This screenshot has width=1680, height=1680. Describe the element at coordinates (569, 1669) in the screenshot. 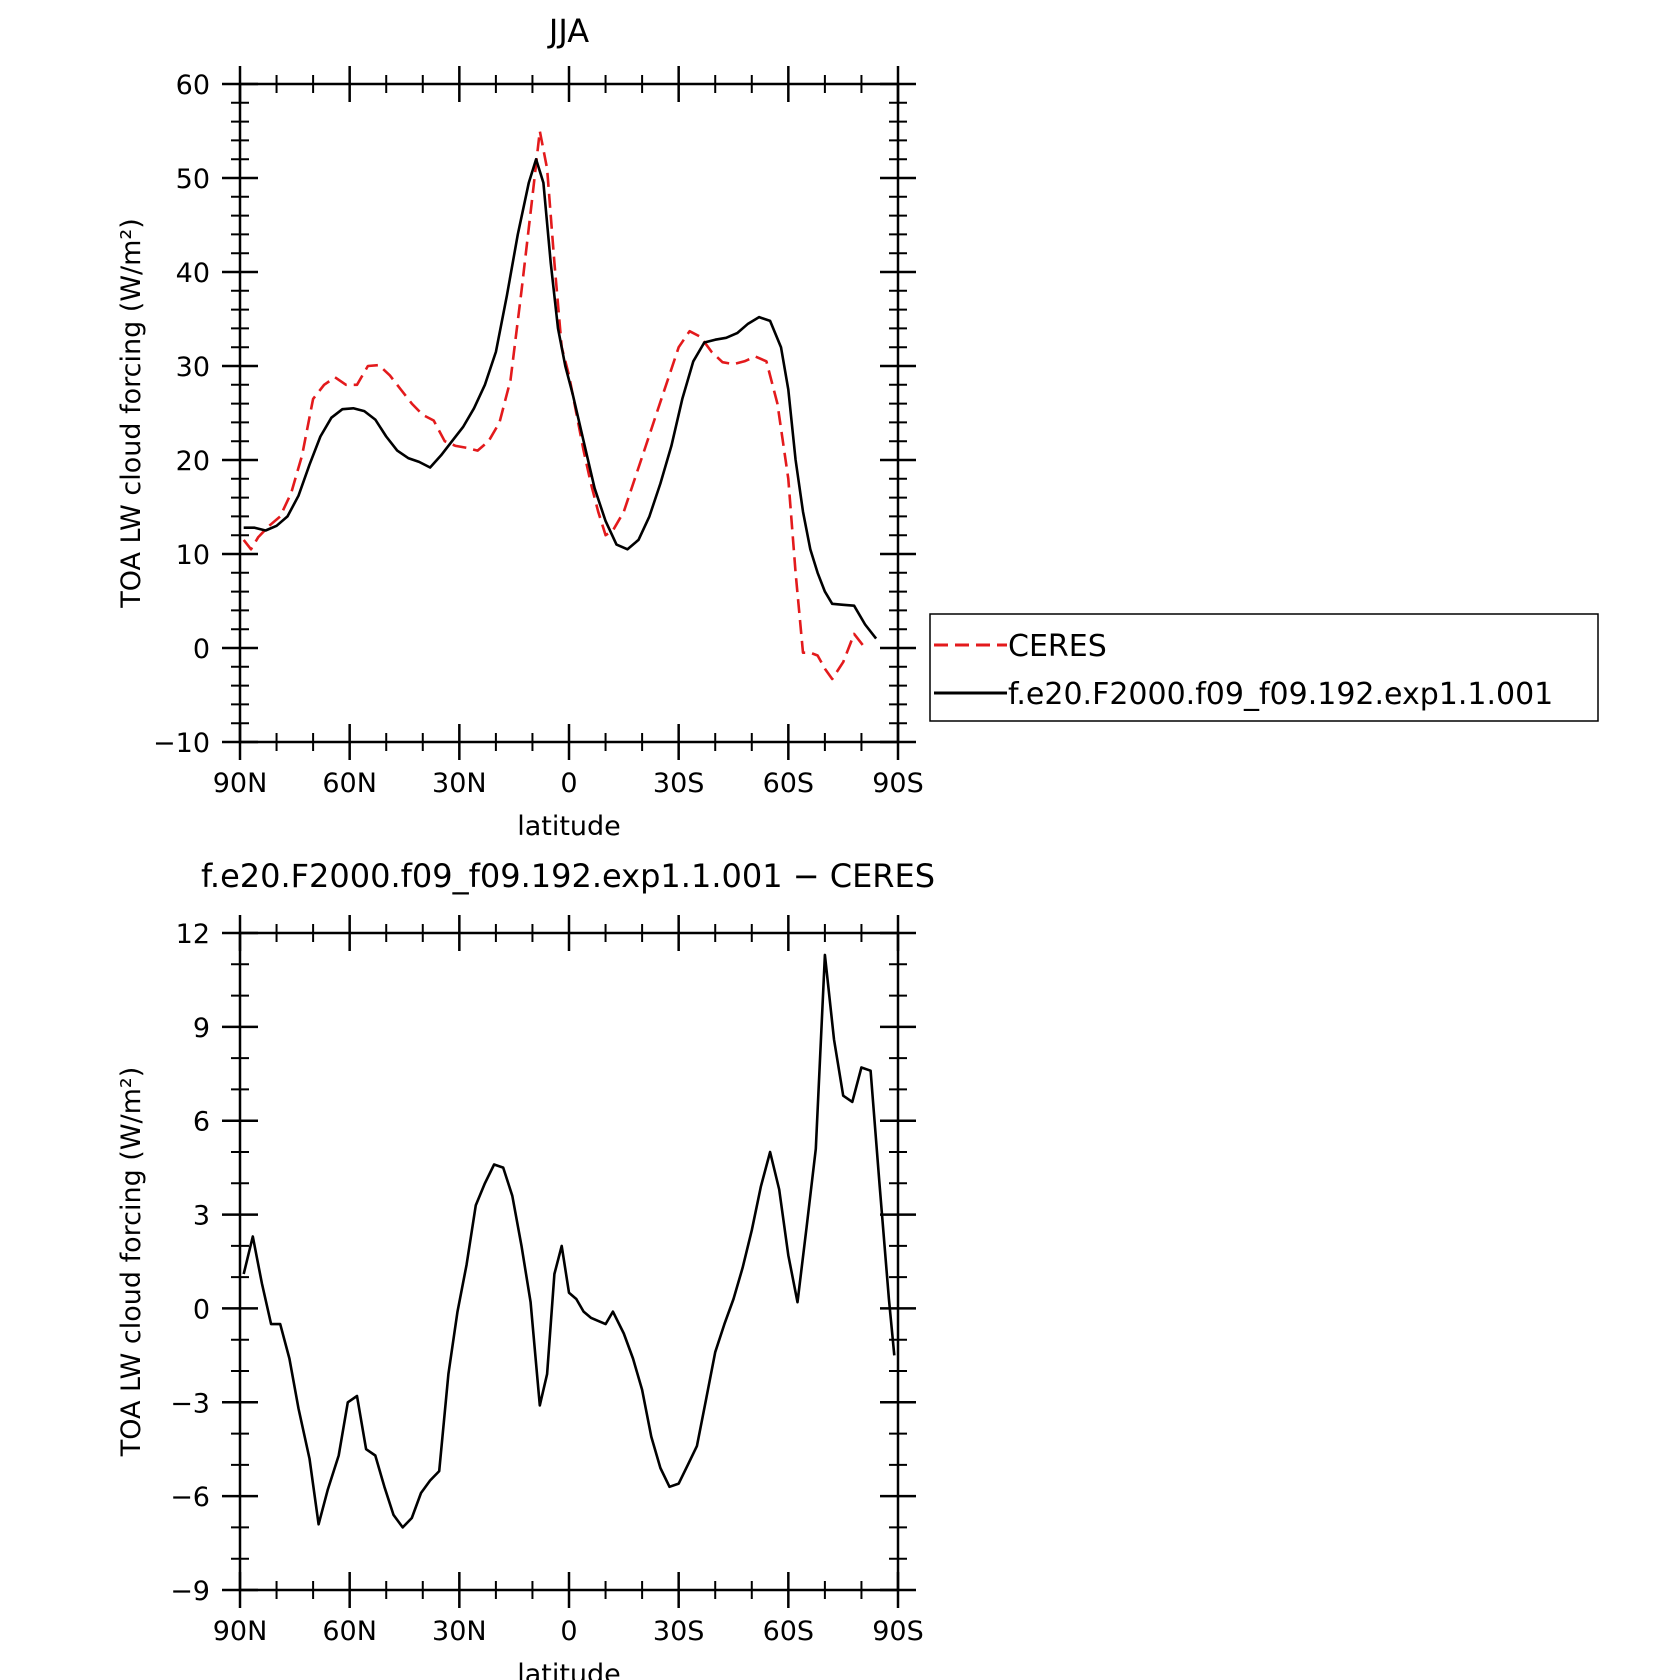

I see `bottom-panel-x-axis-label: latitude` at that location.